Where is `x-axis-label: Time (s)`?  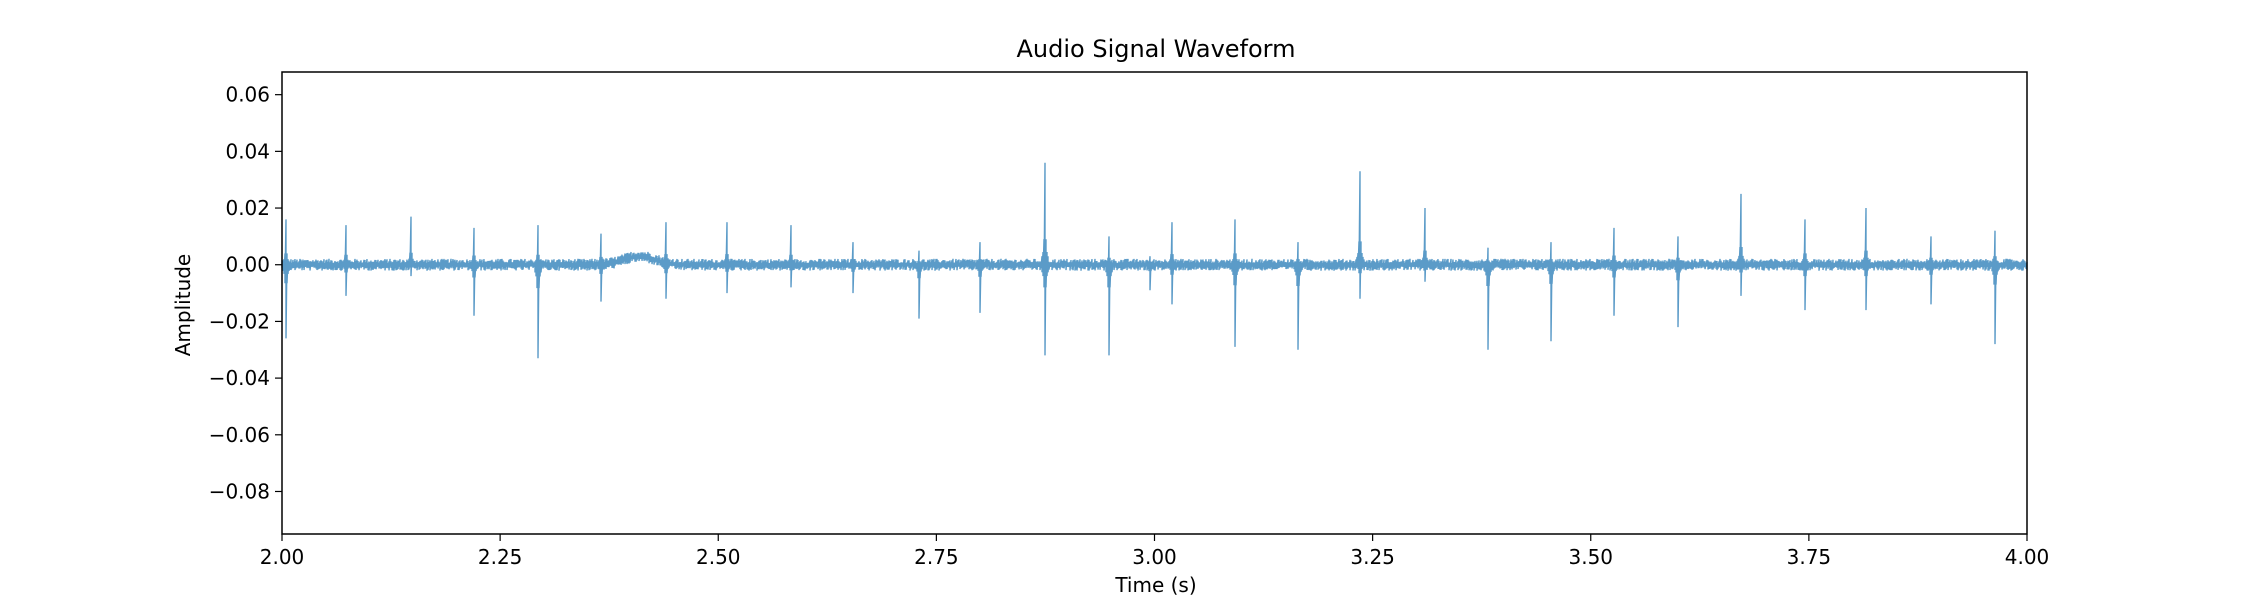 x-axis-label: Time (s) is located at coordinates (1155, 585).